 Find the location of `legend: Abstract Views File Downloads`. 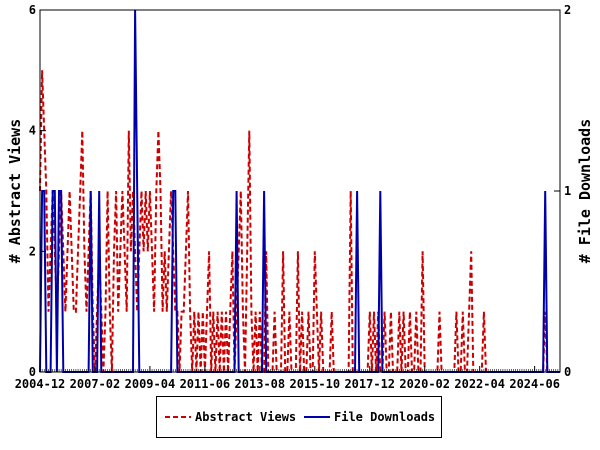

legend: Abstract Views File Downloads is located at coordinates (299, 417).